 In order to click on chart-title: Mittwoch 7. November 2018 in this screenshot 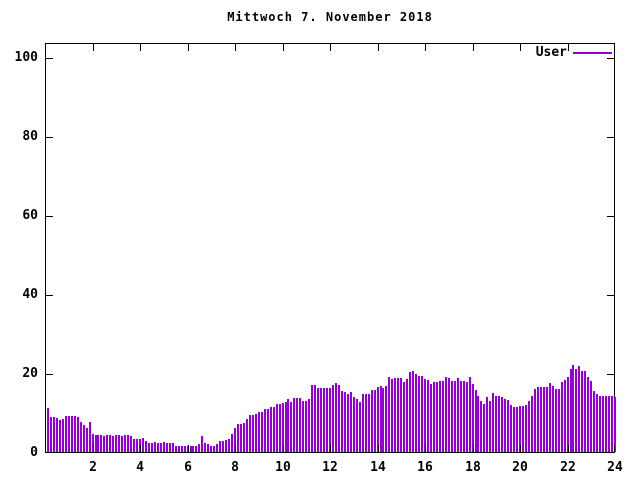, I will do `click(330, 17)`.